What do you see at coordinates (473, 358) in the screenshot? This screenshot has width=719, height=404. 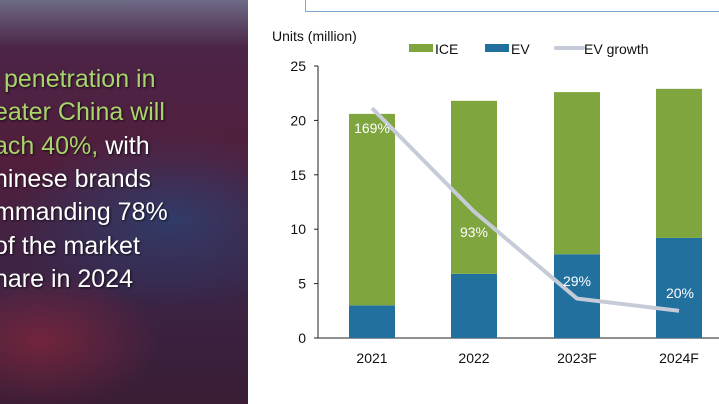 I see `x-tick-label: 2022` at bounding box center [473, 358].